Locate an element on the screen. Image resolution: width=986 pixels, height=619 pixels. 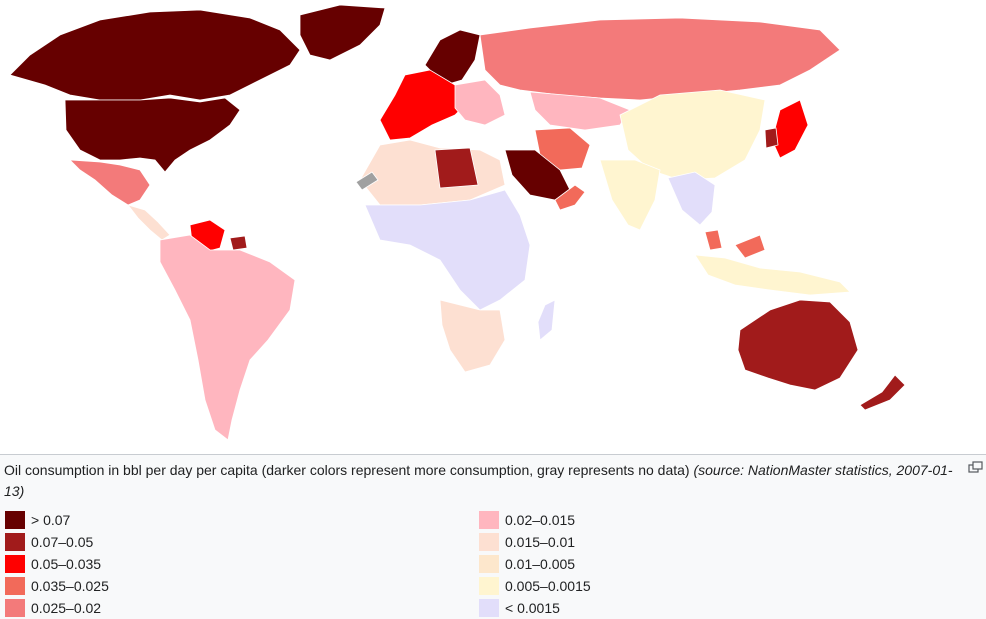
legend-label: 0.005–0.0015 is located at coordinates (548, 586).